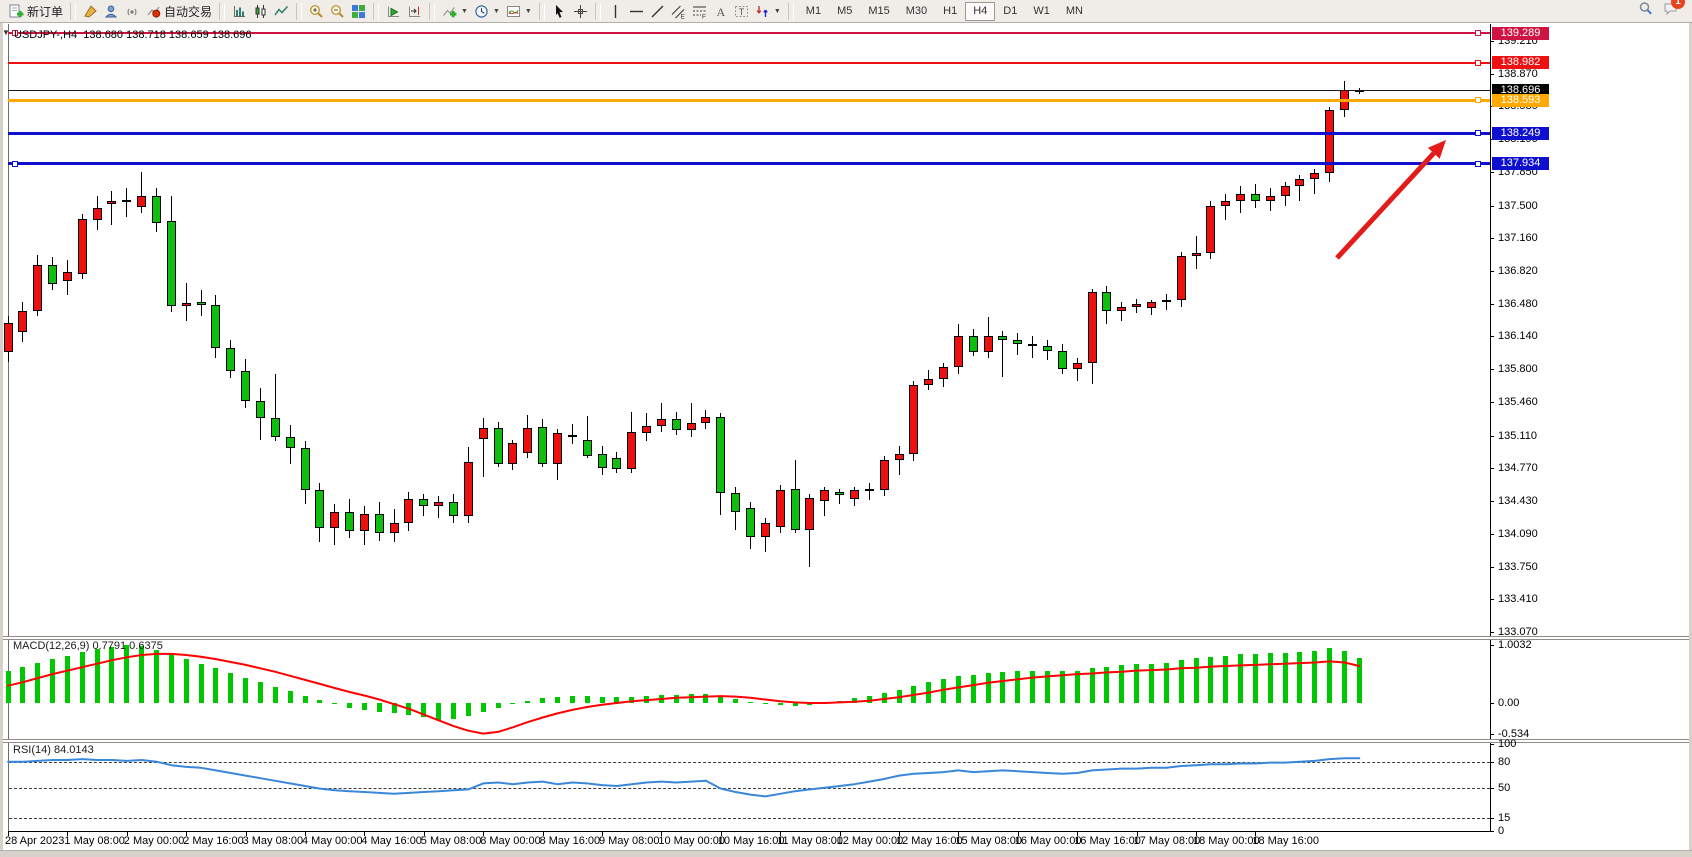  Describe the element at coordinates (1518, 631) in the screenshot. I see `price-axis-tick-label: 133.070` at that location.